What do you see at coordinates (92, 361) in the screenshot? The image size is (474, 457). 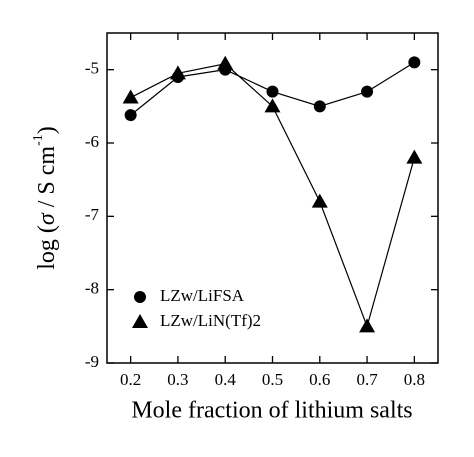 I see `y-tick-label: -9` at bounding box center [92, 361].